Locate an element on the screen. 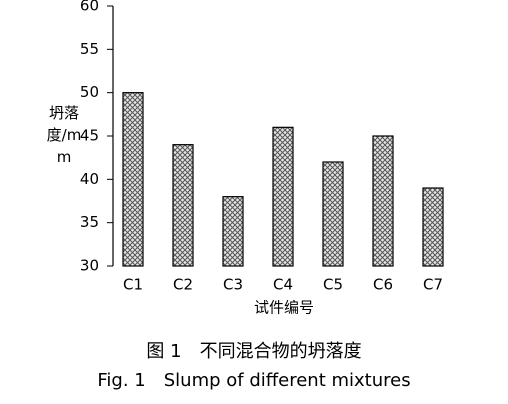 This screenshot has width=508, height=404. x-axis-label: 试件编号 is located at coordinates (284, 308).